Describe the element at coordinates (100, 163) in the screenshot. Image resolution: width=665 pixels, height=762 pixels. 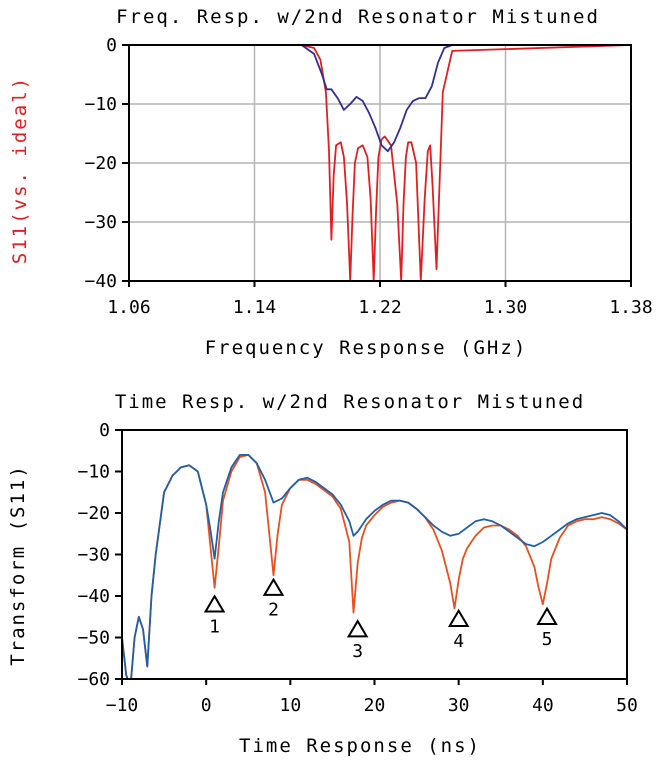
I see `chart1-y-tick-label: −20` at that location.